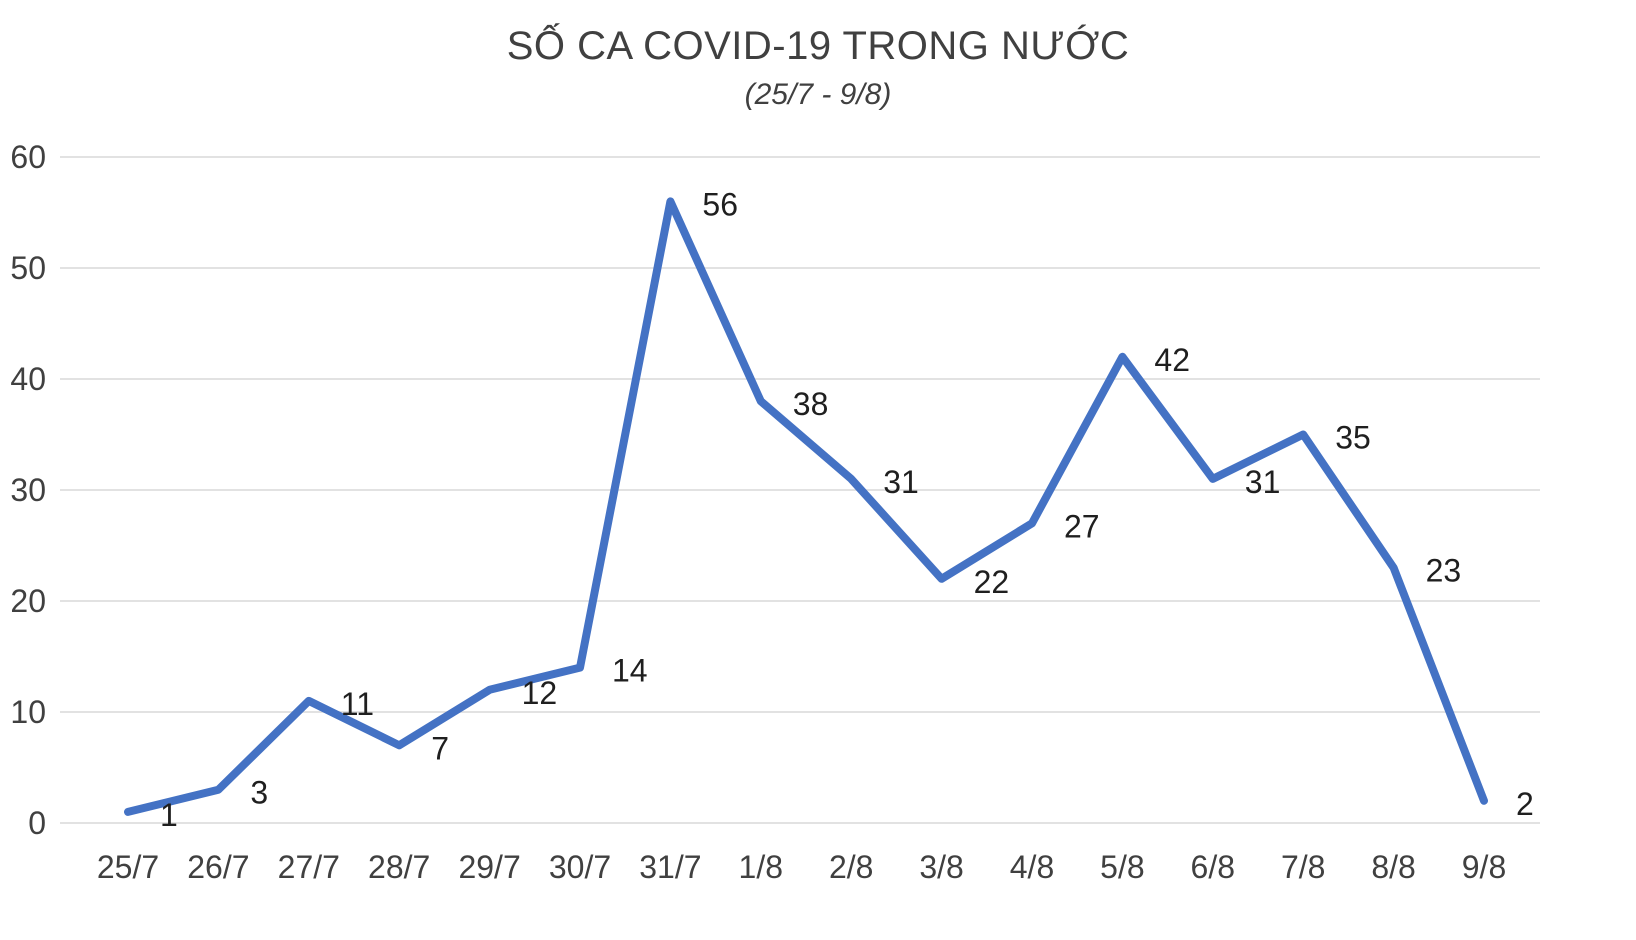 This screenshot has height=940, width=1636. Describe the element at coordinates (630, 671) in the screenshot. I see `data-label: 14` at that location.